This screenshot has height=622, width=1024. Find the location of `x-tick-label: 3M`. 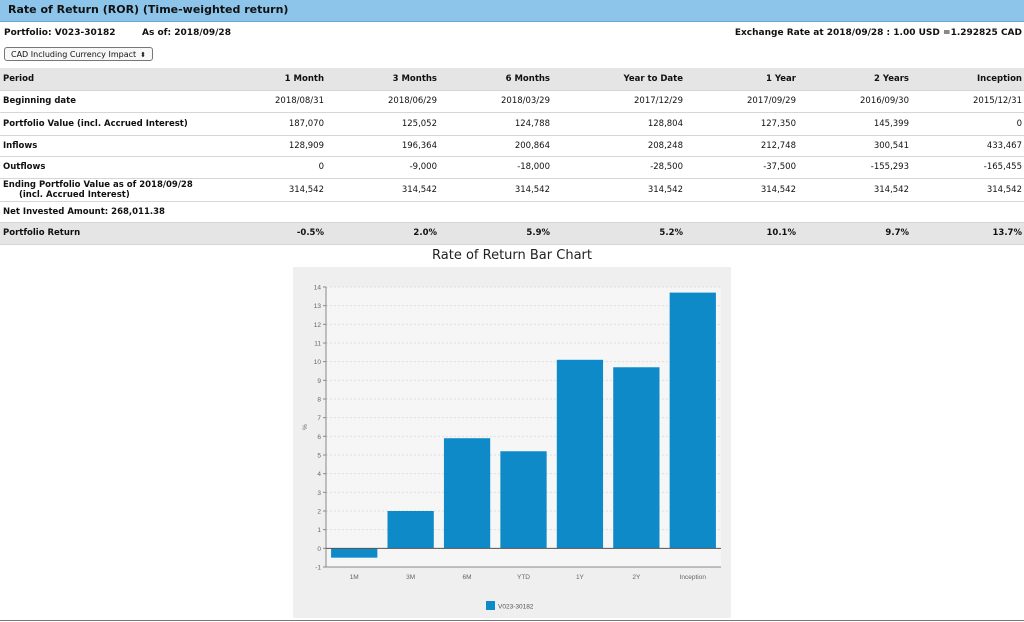

x-tick-label: 3M is located at coordinates (410, 577).